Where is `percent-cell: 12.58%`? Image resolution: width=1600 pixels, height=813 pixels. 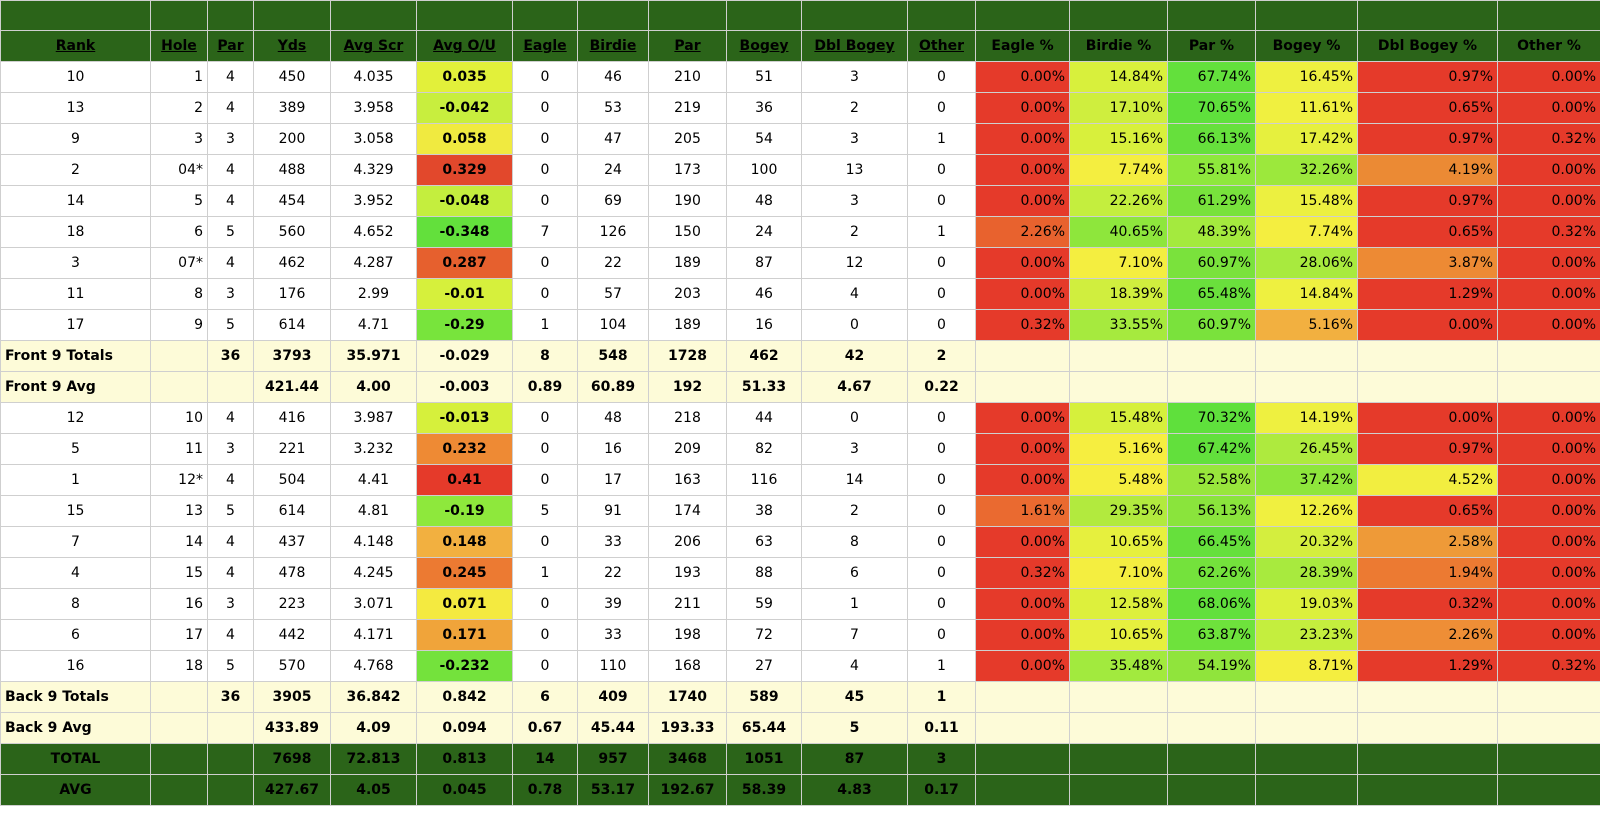
percent-cell: 12.58% is located at coordinates (1118, 604).